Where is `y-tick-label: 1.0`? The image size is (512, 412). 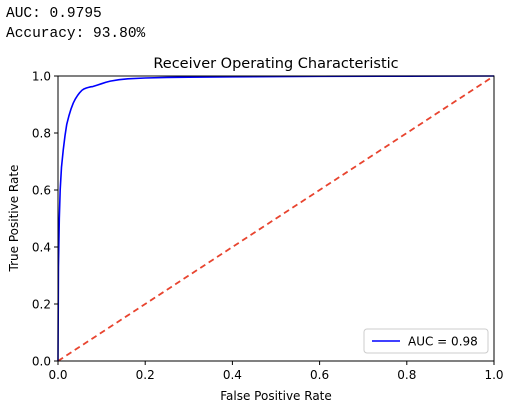 y-tick-label: 1.0 is located at coordinates (41, 77).